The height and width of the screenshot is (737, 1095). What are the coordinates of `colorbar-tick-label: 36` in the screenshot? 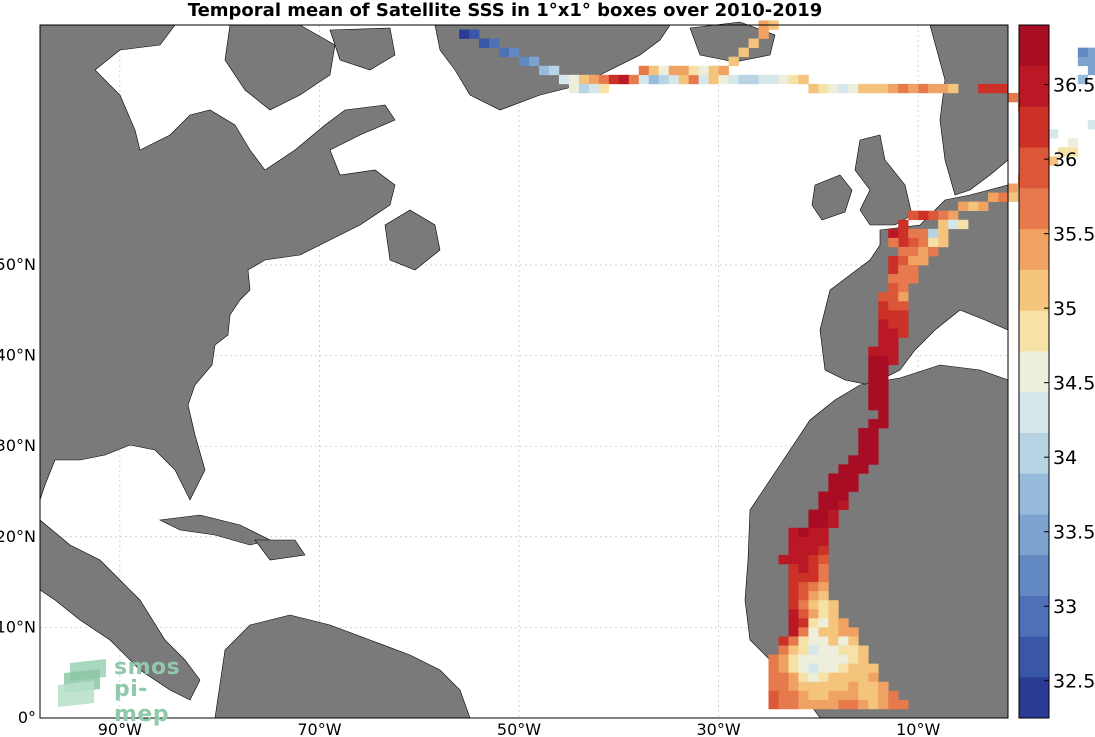 It's located at (1065, 160).